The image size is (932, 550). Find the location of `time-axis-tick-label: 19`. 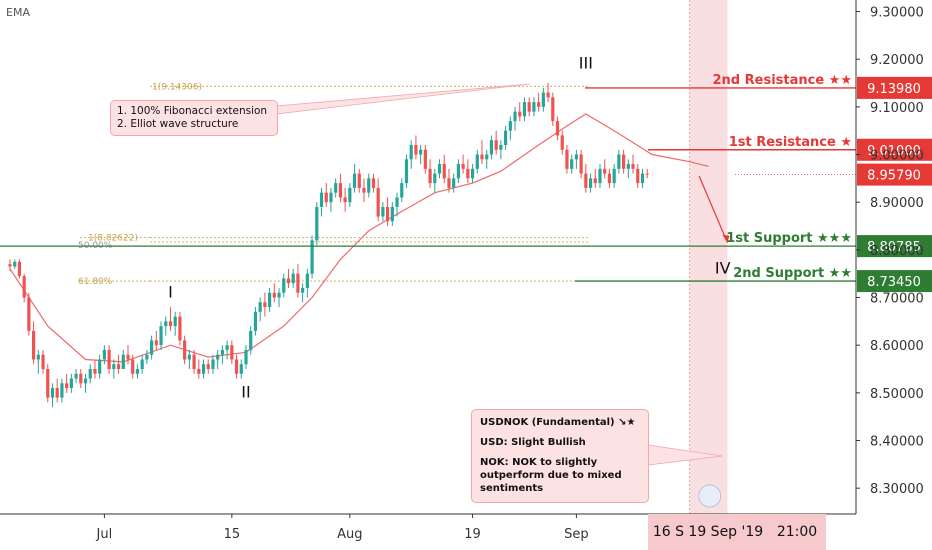

time-axis-tick-label: 19 is located at coordinates (472, 534).